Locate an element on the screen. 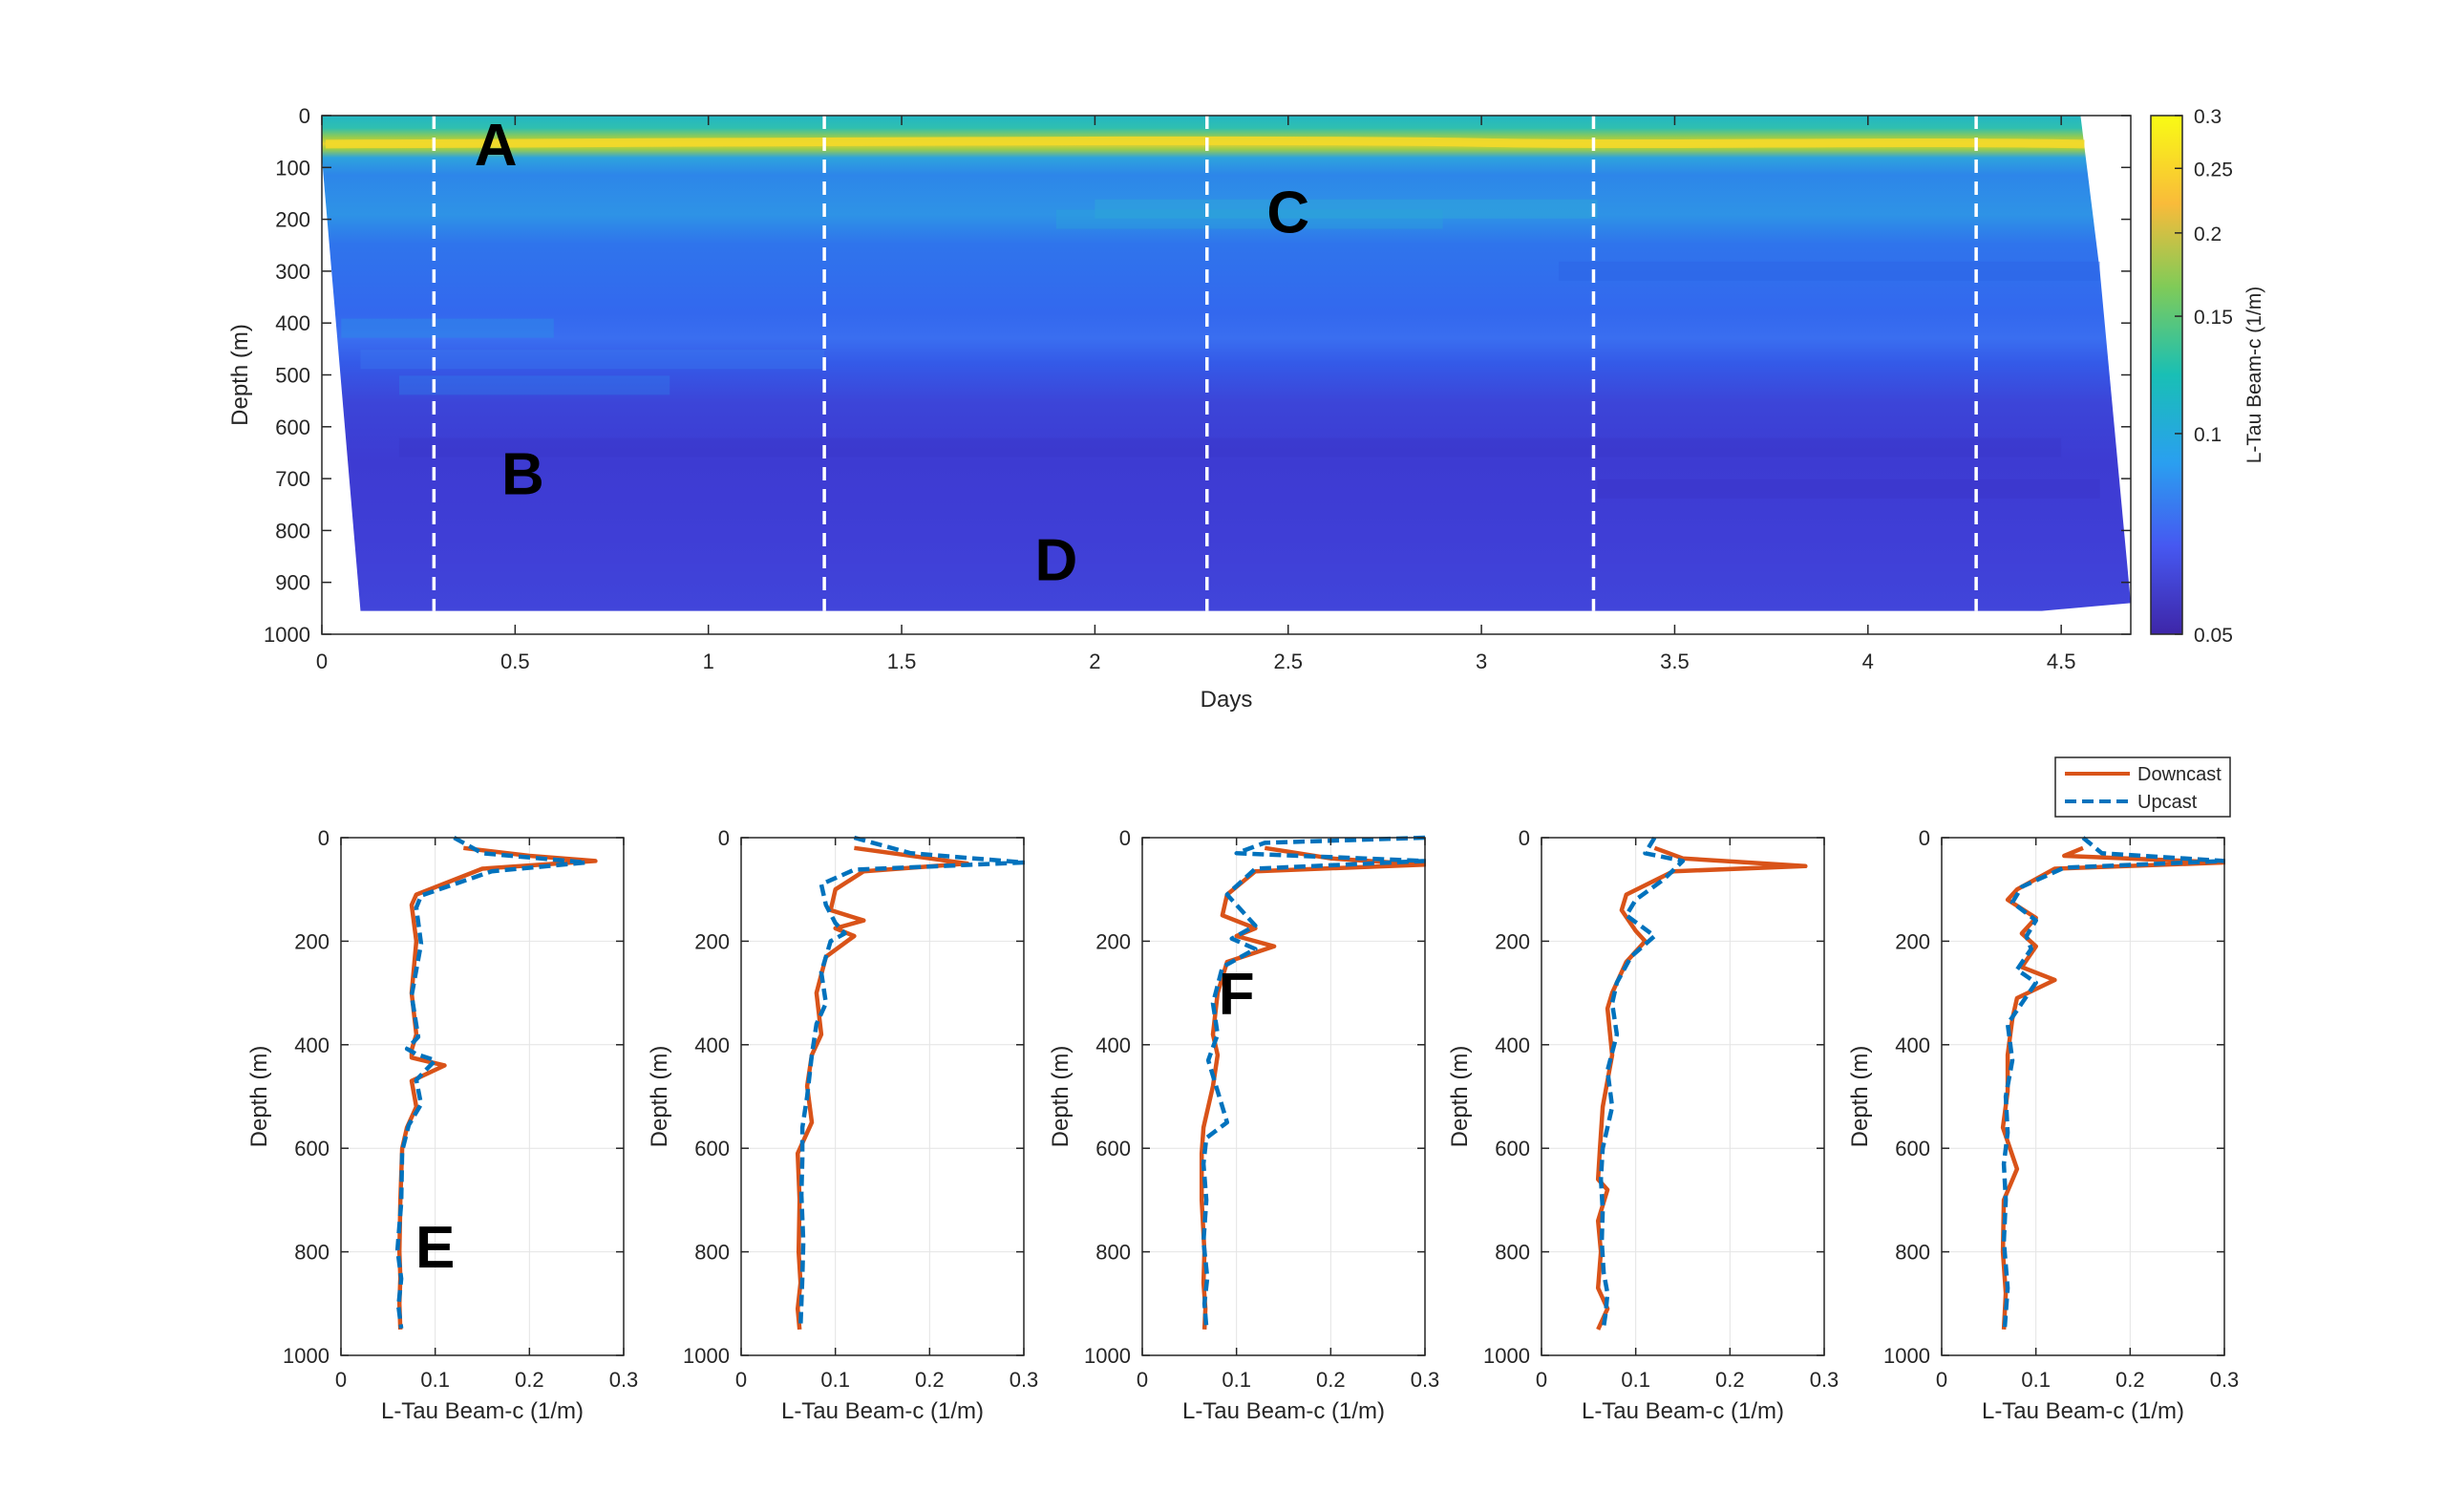  colorbar-tick-label: 0.25 is located at coordinates (2214, 170).